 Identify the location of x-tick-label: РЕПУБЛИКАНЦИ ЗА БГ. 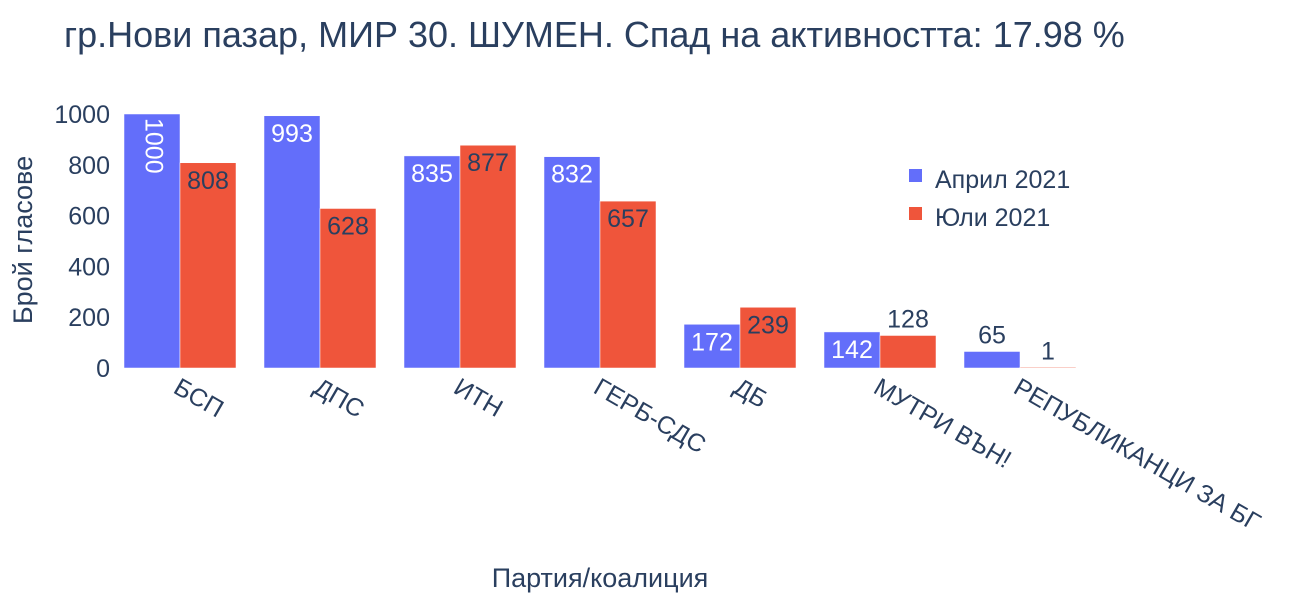
(1137, 455).